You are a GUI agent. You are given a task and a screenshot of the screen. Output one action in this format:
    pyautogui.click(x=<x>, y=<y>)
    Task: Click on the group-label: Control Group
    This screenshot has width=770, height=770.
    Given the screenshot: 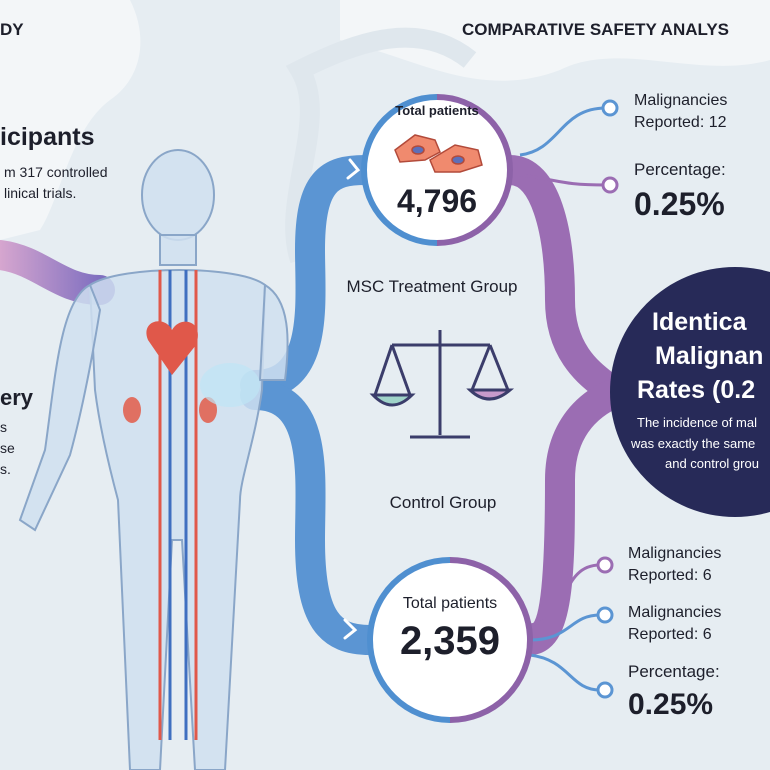 What is the action you would take?
    pyautogui.click(x=443, y=502)
    